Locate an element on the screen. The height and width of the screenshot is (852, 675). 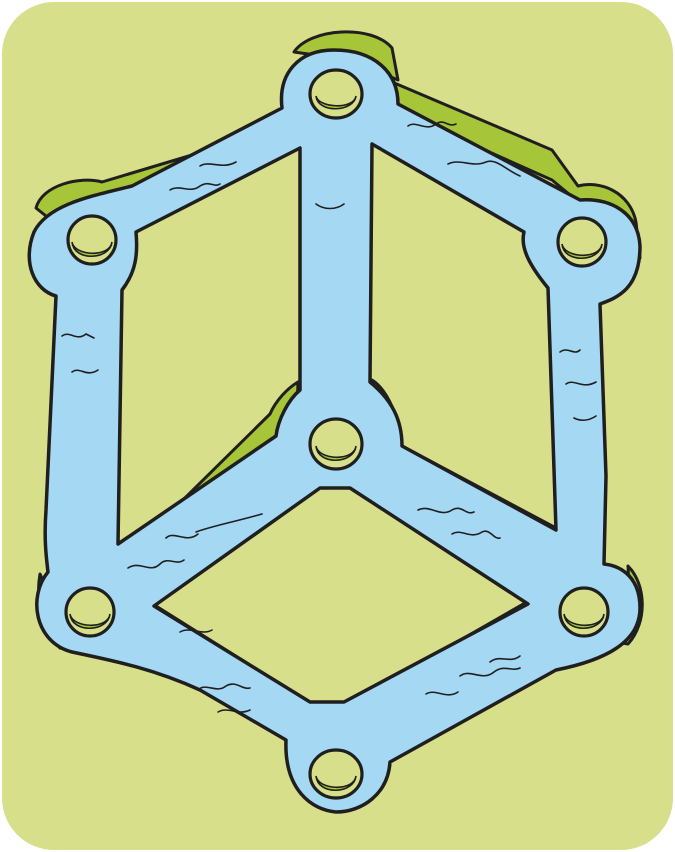
hole-upper-right is located at coordinates (582, 242).